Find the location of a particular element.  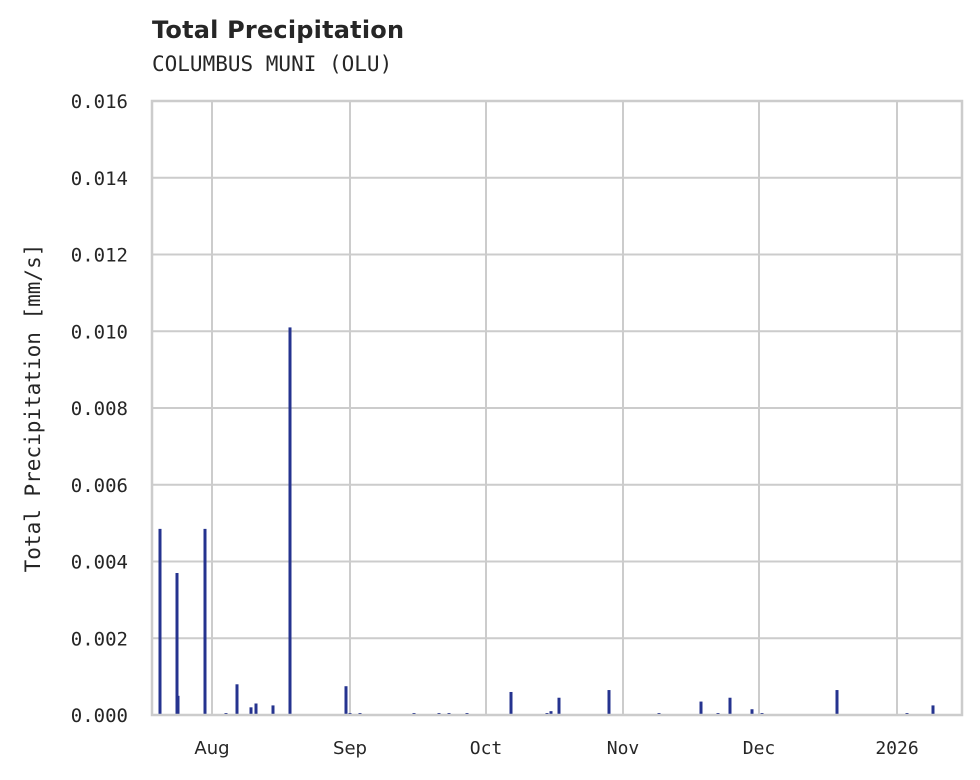

y-tick-label: 0.006 is located at coordinates (99, 486).